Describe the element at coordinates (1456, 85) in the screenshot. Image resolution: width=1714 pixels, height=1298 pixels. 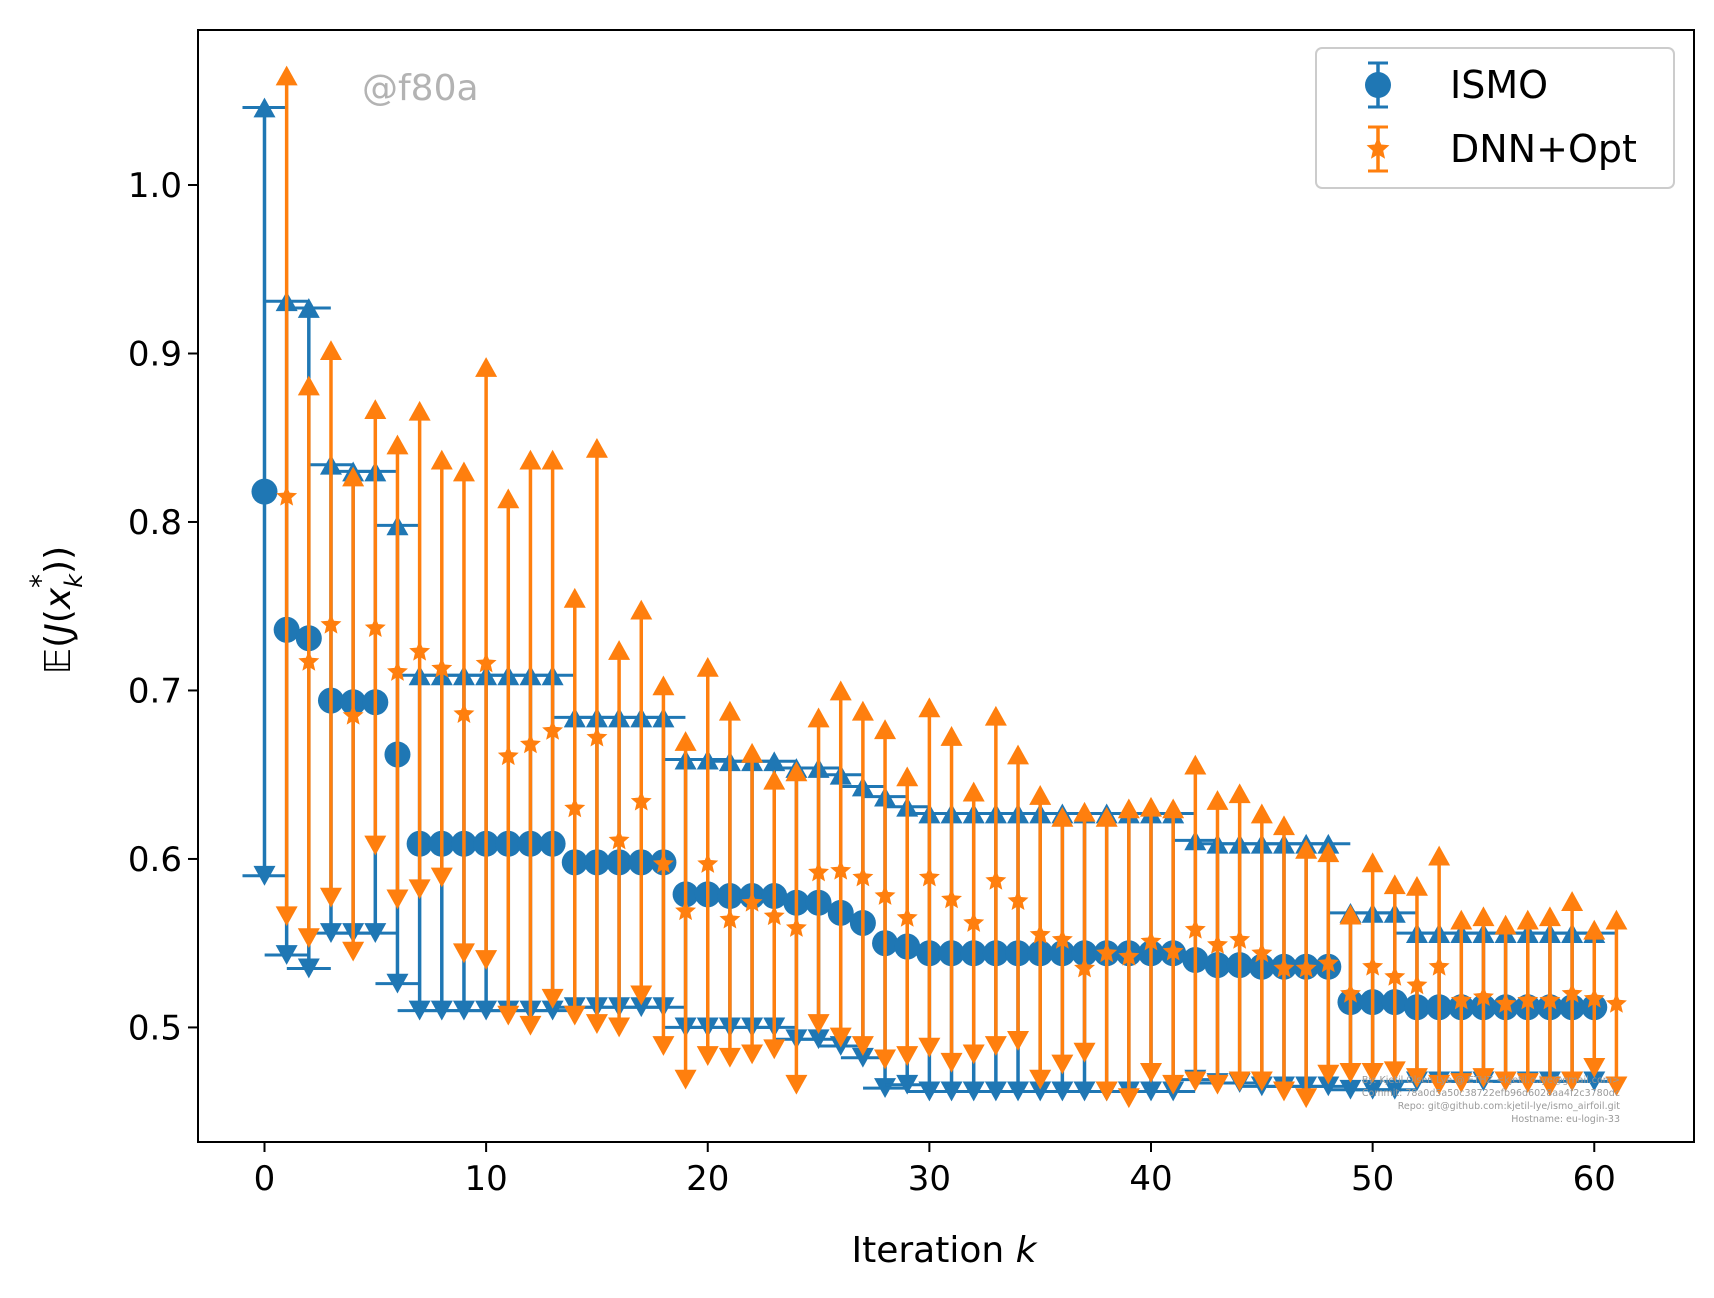
I see `legend-item-ismo: ISMO` at that location.